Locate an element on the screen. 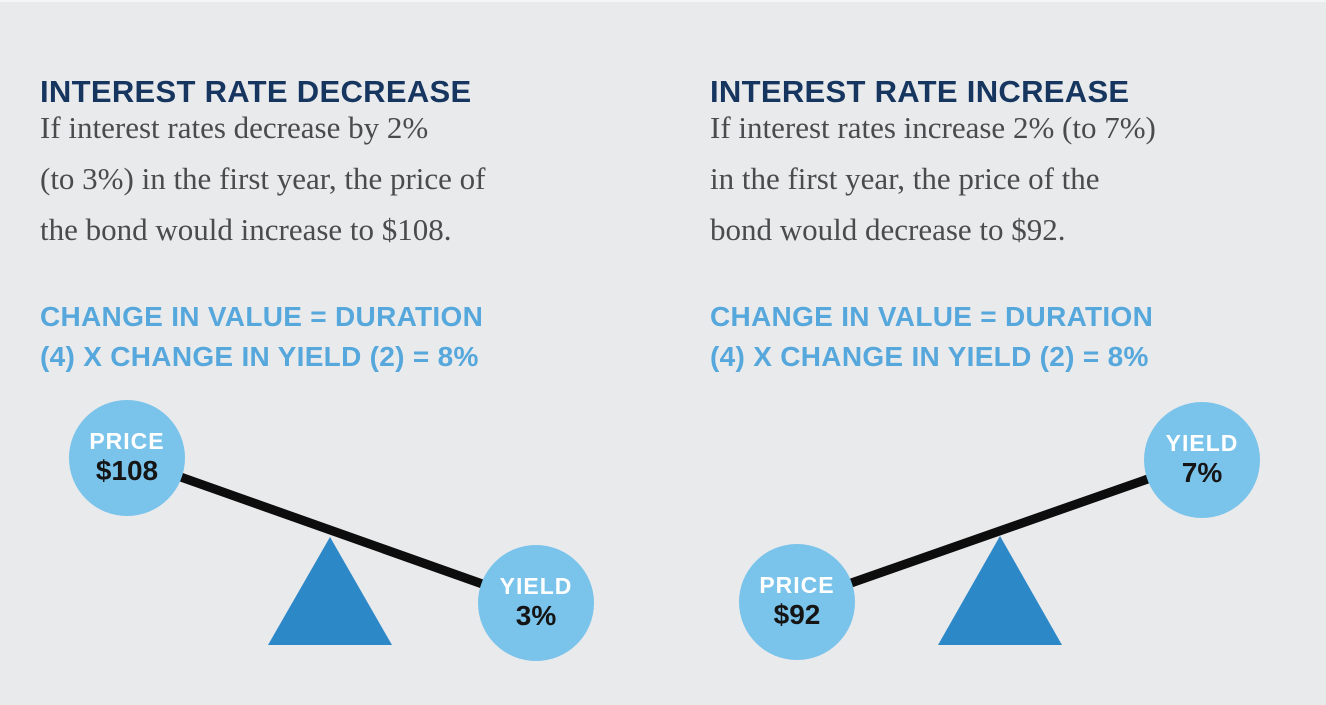 This screenshot has width=1326, height=705. description-line: the bond would increase to $108. is located at coordinates (246, 229).